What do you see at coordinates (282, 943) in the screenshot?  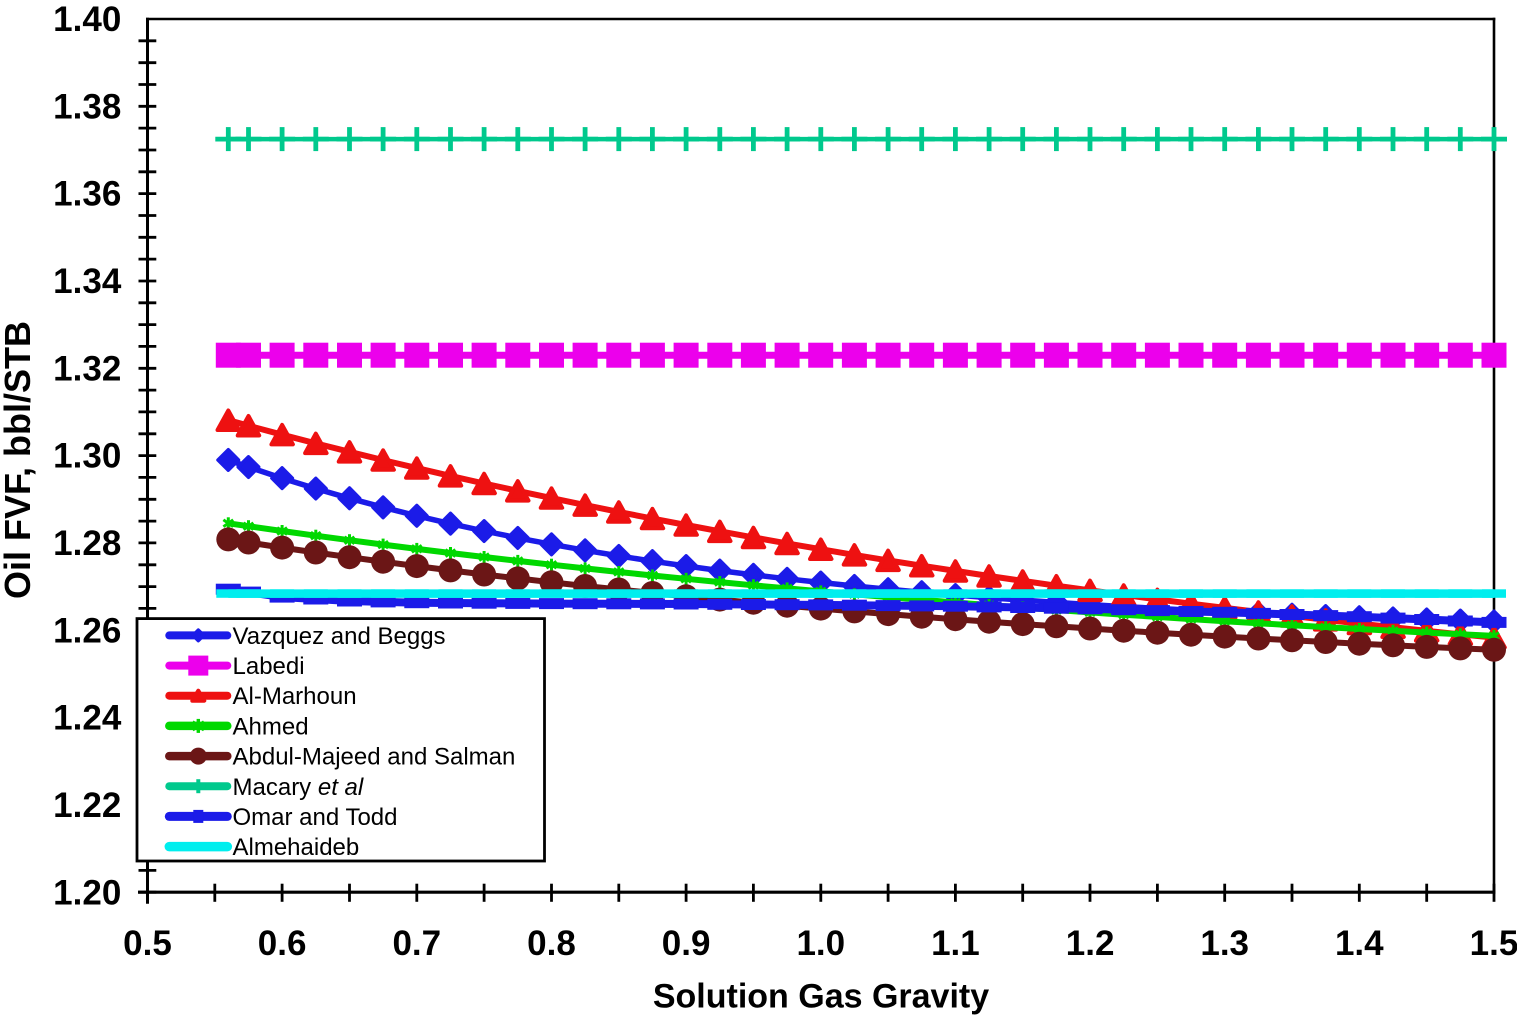 I see `svg-text: 0.6` at bounding box center [282, 943].